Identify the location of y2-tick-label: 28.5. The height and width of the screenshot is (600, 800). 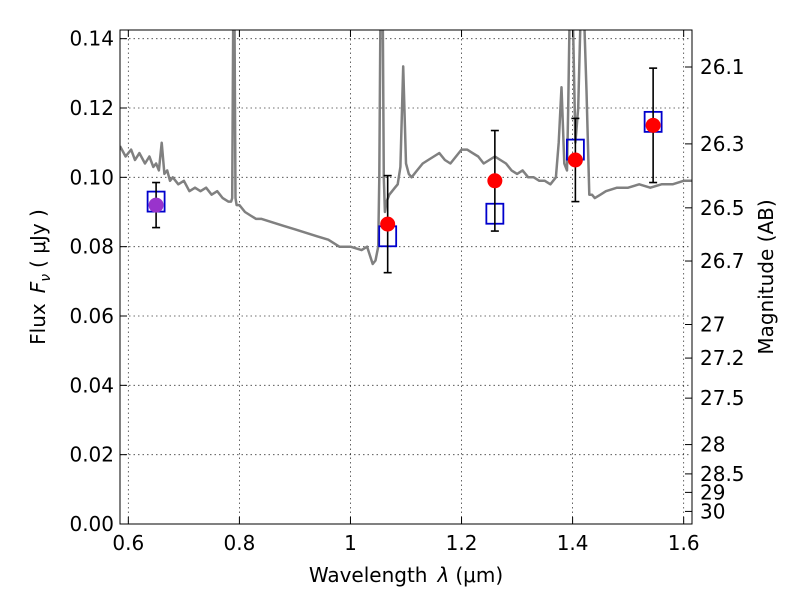
(722, 474).